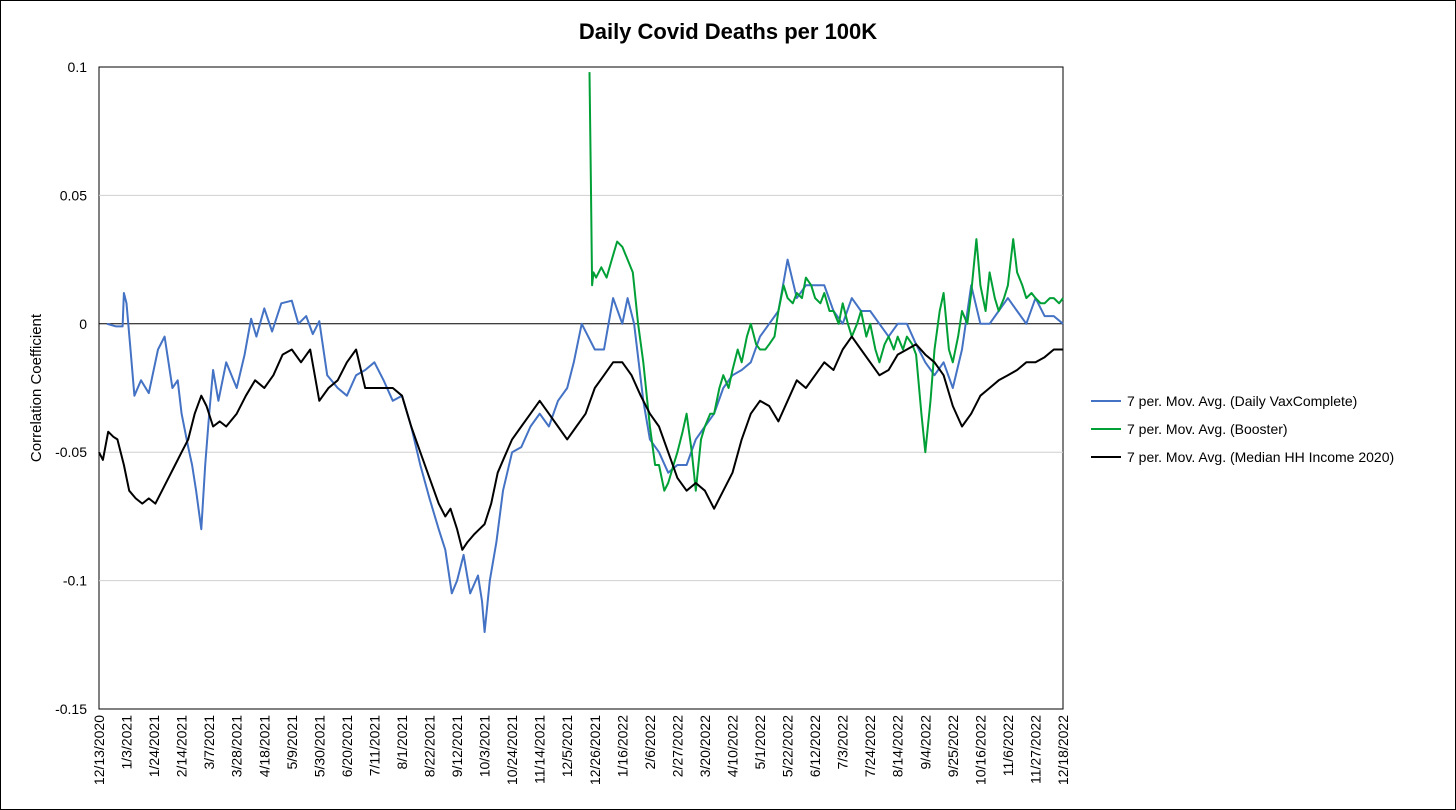 This screenshot has height=810, width=1456. Describe the element at coordinates (843, 742) in the screenshot. I see `x-tick-label: 7/3/2022` at that location.